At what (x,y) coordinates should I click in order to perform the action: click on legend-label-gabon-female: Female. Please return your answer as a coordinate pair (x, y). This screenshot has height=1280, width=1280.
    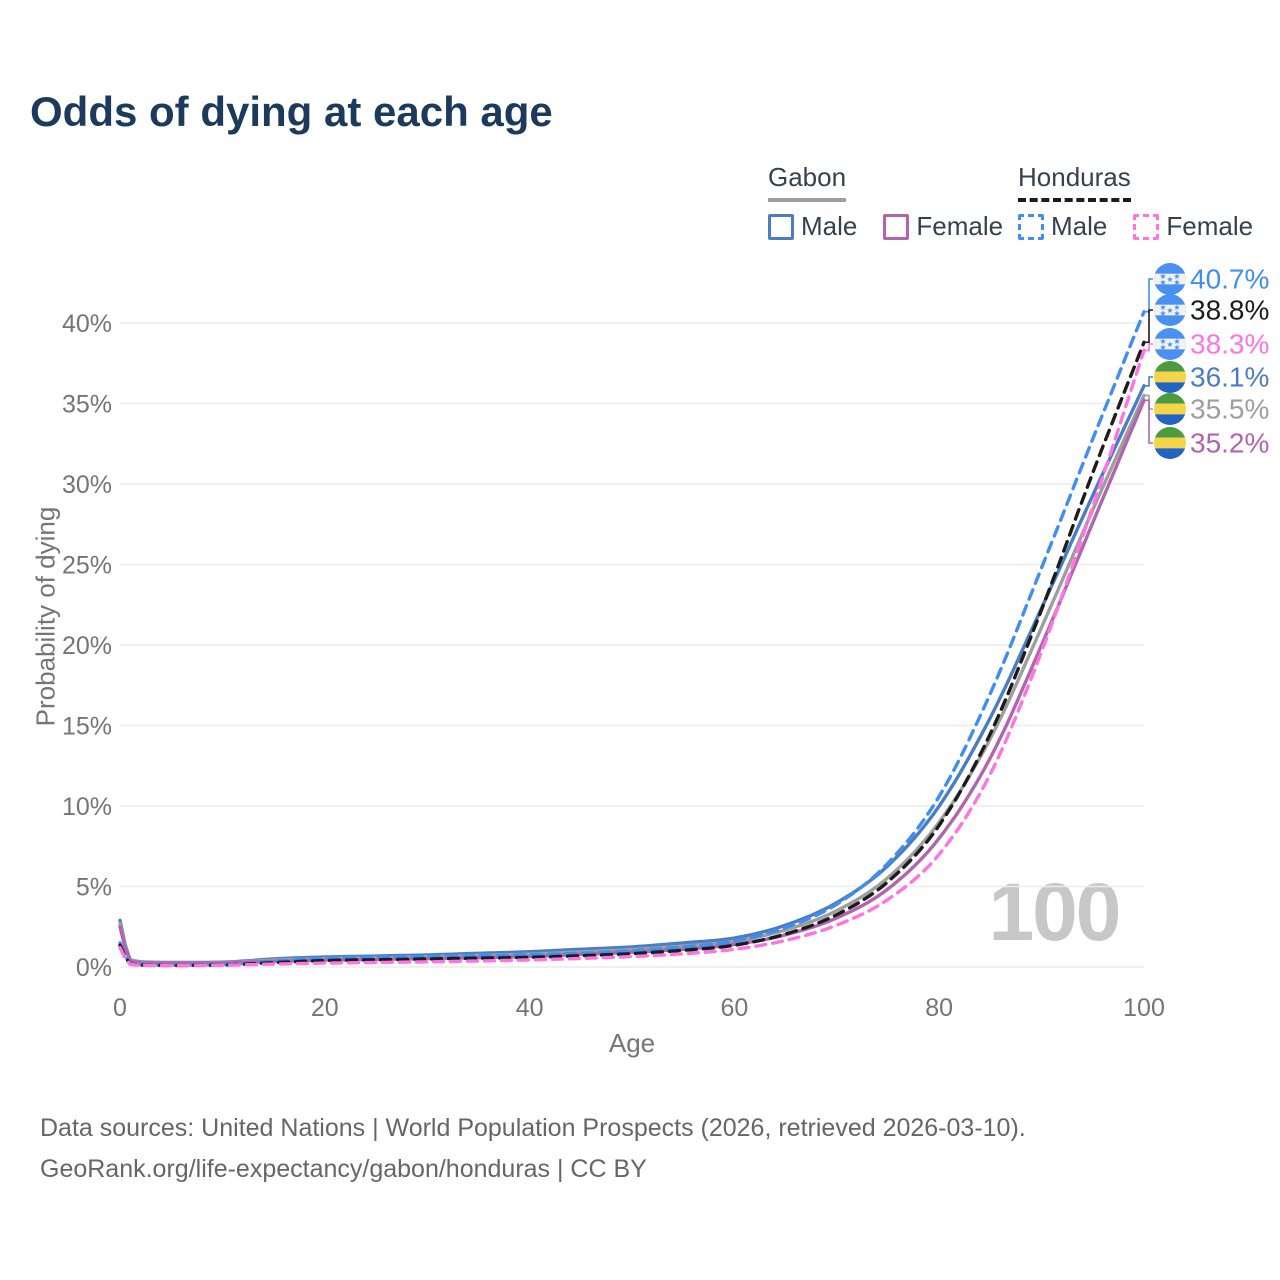
    Looking at the image, I should click on (960, 226).